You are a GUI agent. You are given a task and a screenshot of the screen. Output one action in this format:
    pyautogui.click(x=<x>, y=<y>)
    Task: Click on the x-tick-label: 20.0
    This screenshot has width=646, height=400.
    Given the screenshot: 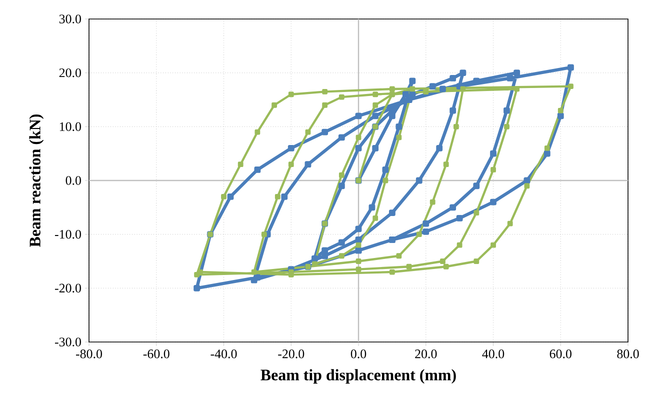 What is the action you would take?
    pyautogui.click(x=426, y=354)
    